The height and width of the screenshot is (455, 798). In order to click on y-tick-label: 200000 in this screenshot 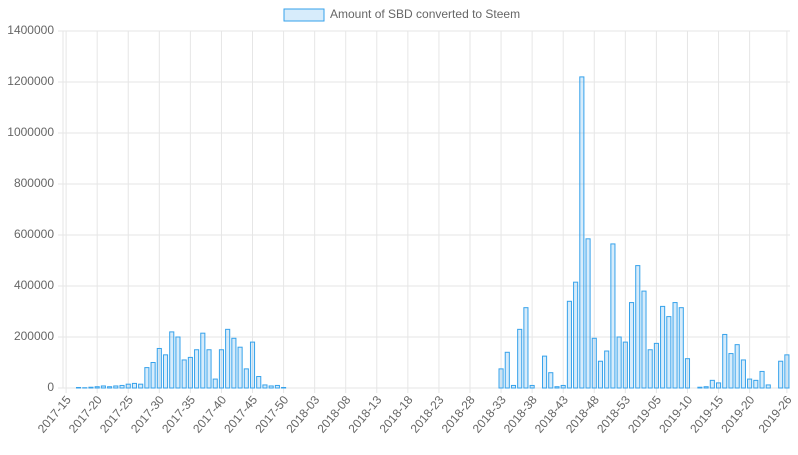, I will do `click(34, 336)`.